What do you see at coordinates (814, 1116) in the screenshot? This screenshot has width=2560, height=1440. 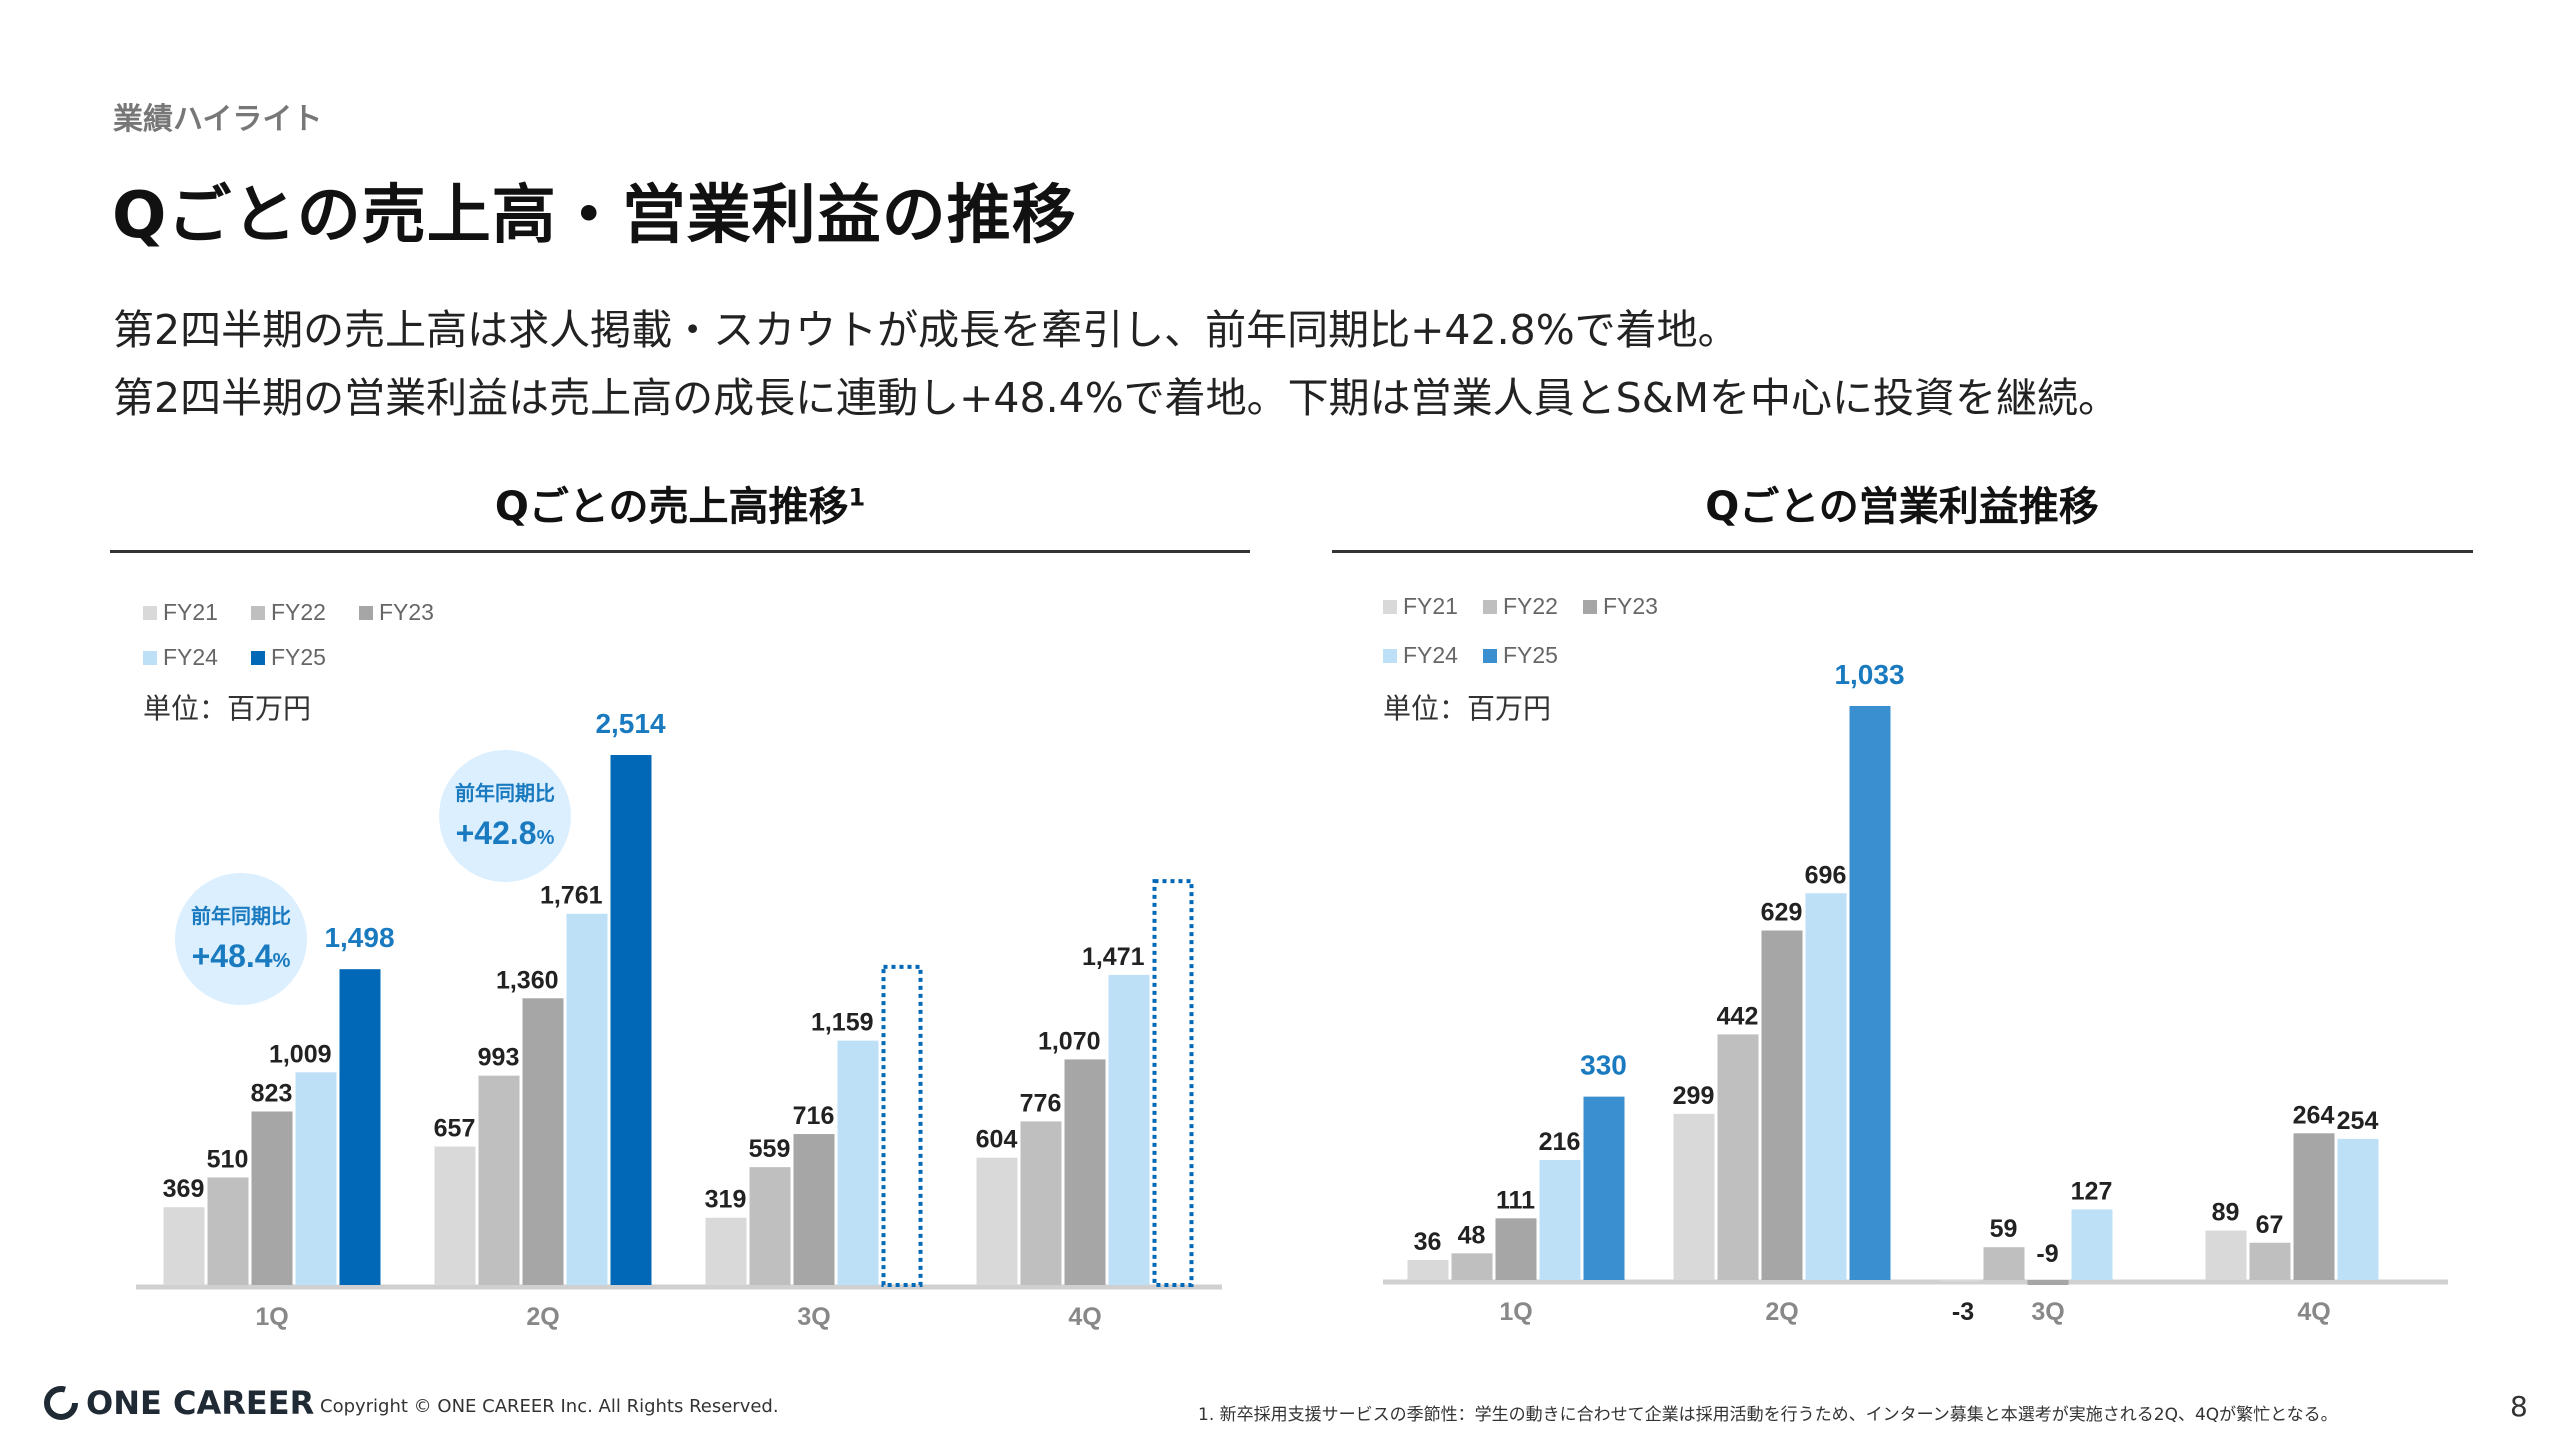 I see `data-label: 716` at bounding box center [814, 1116].